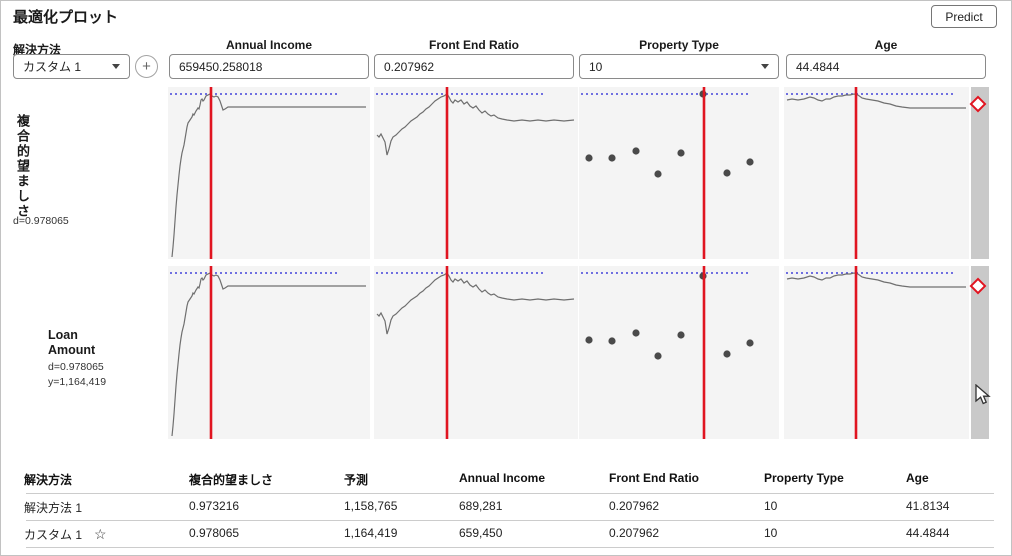  I want to click on desirability-value: 0.973216, so click(214, 506).